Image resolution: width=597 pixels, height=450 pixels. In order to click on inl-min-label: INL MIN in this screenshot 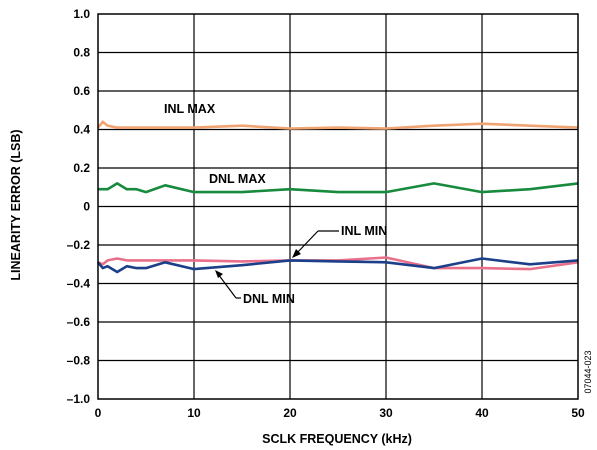, I will do `click(364, 231)`.